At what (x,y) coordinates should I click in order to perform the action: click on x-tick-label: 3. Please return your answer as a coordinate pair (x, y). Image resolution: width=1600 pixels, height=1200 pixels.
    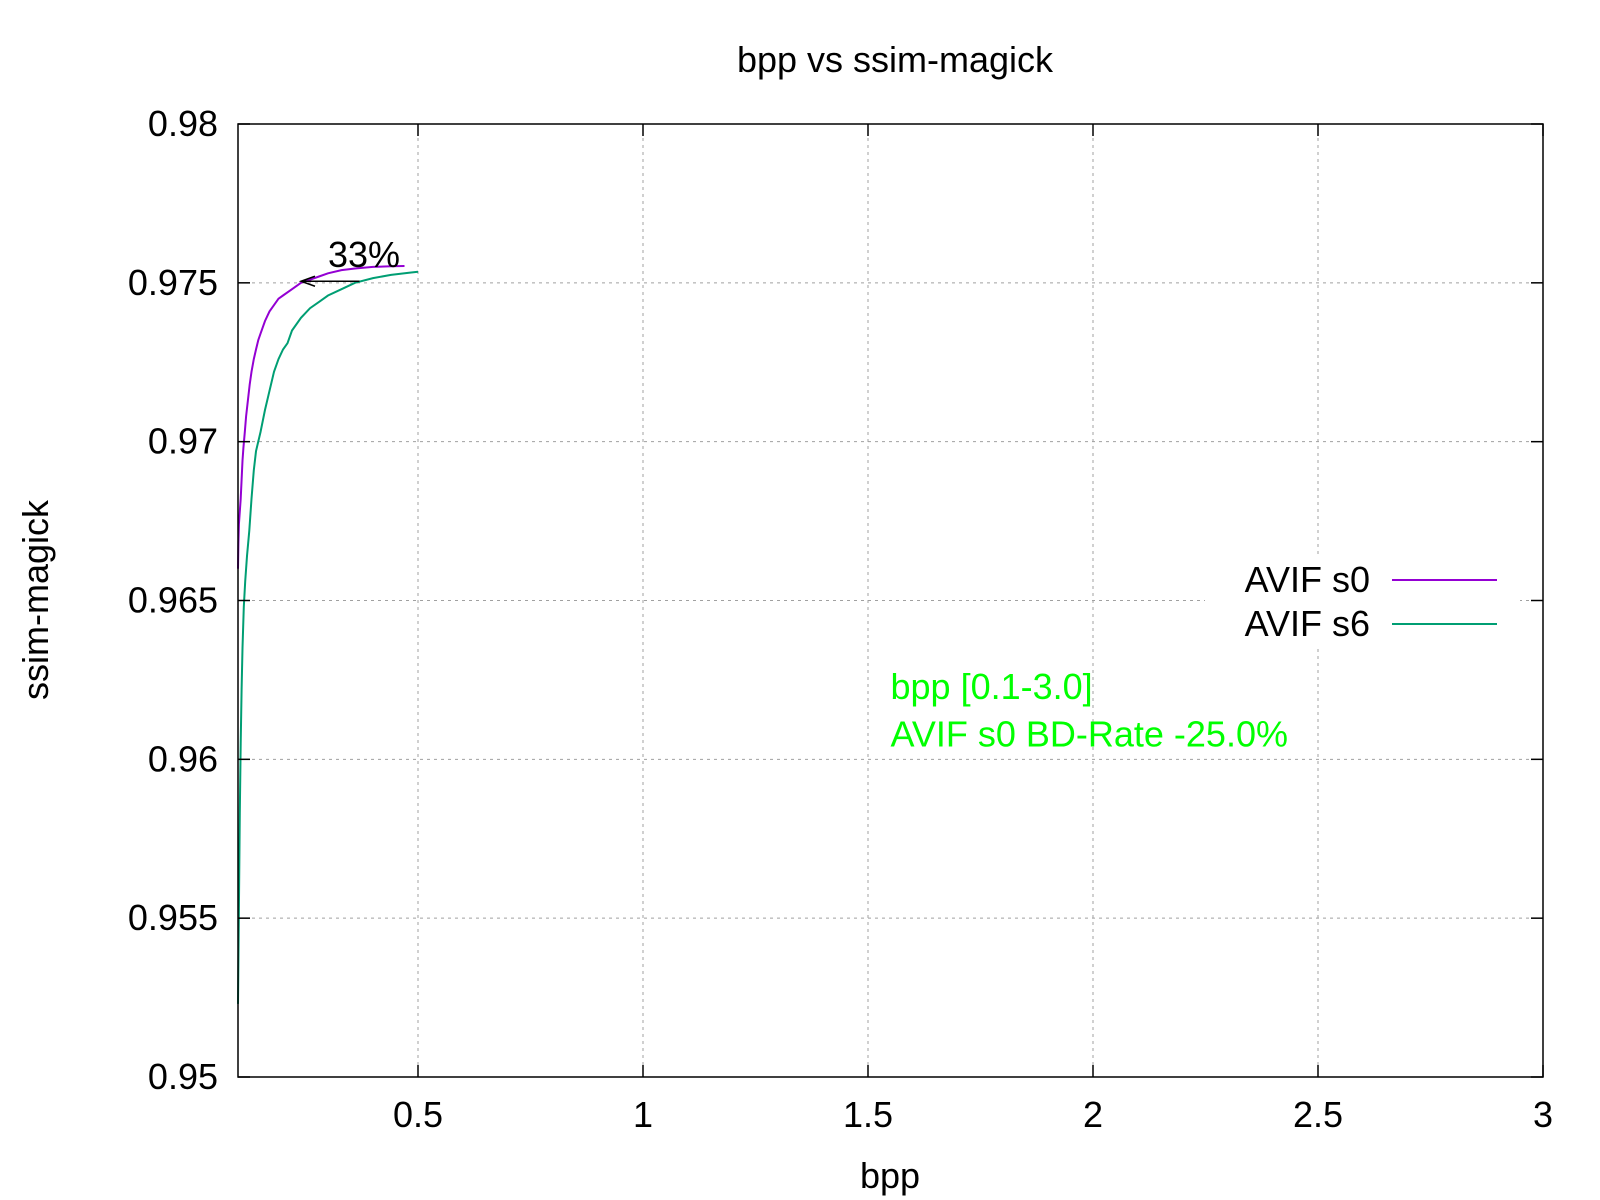
    Looking at the image, I should click on (1543, 1114).